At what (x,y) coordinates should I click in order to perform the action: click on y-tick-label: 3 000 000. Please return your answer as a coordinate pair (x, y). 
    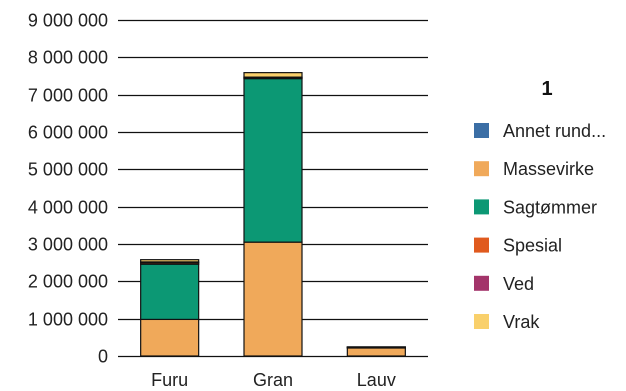
    Looking at the image, I should click on (68, 245).